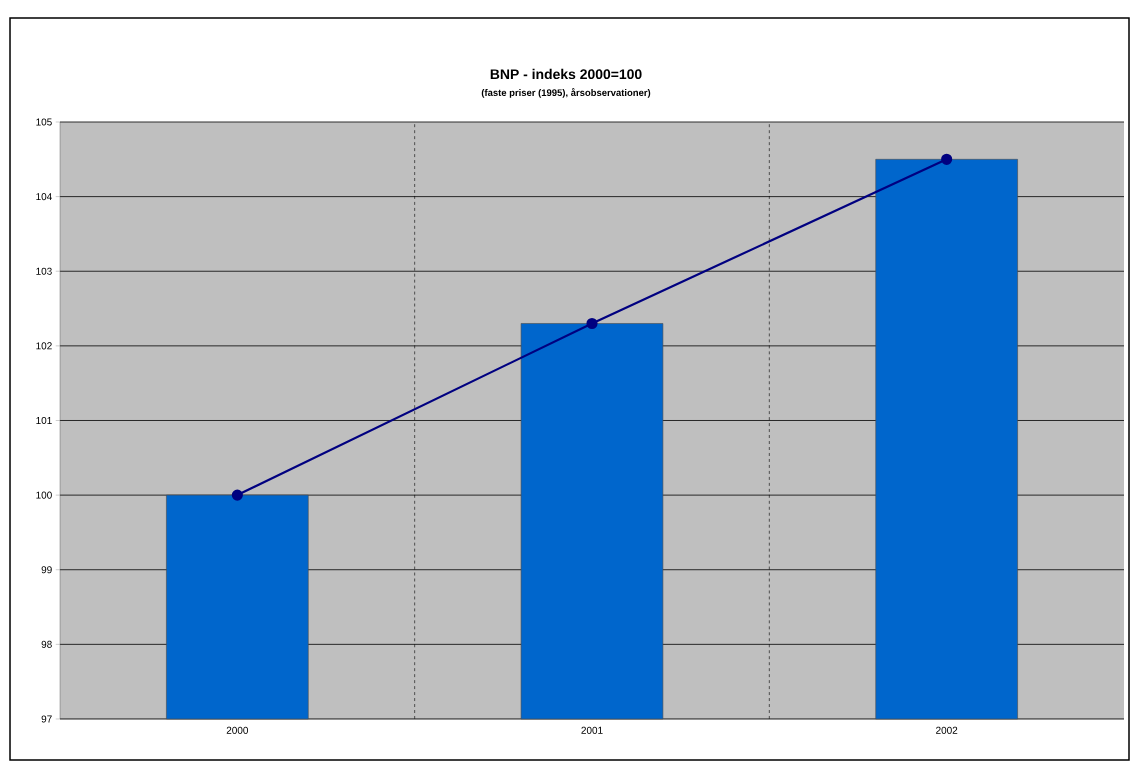  Describe the element at coordinates (46, 719) in the screenshot. I see `y-tick-label: 97` at that location.